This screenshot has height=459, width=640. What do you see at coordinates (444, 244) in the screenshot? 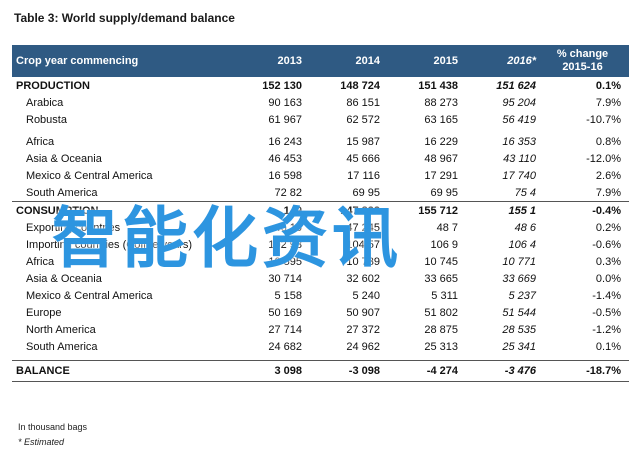
I see `value-cell: 106 9` at bounding box center [444, 244].